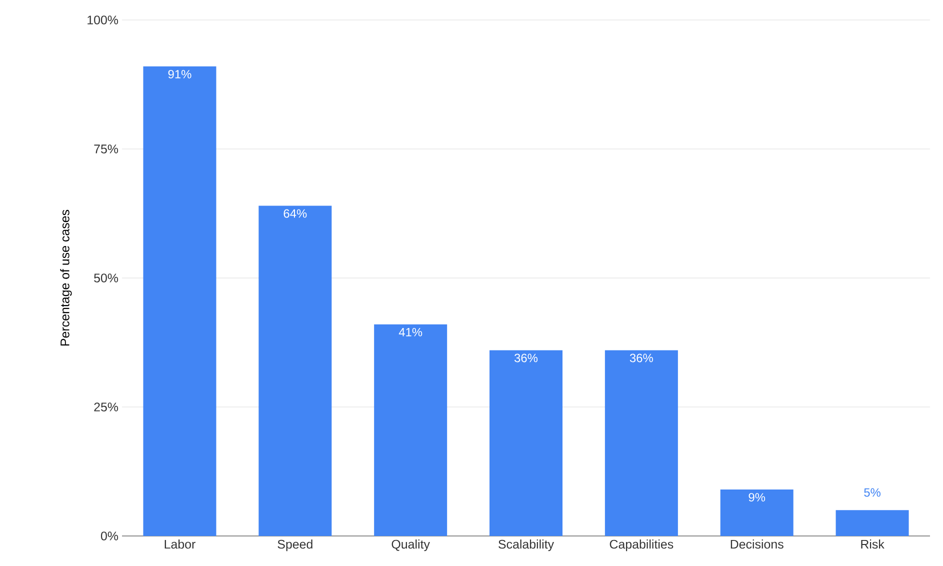 Image resolution: width=943 pixels, height=566 pixels. What do you see at coordinates (106, 407) in the screenshot?
I see `y-tick-label: 25%` at bounding box center [106, 407].